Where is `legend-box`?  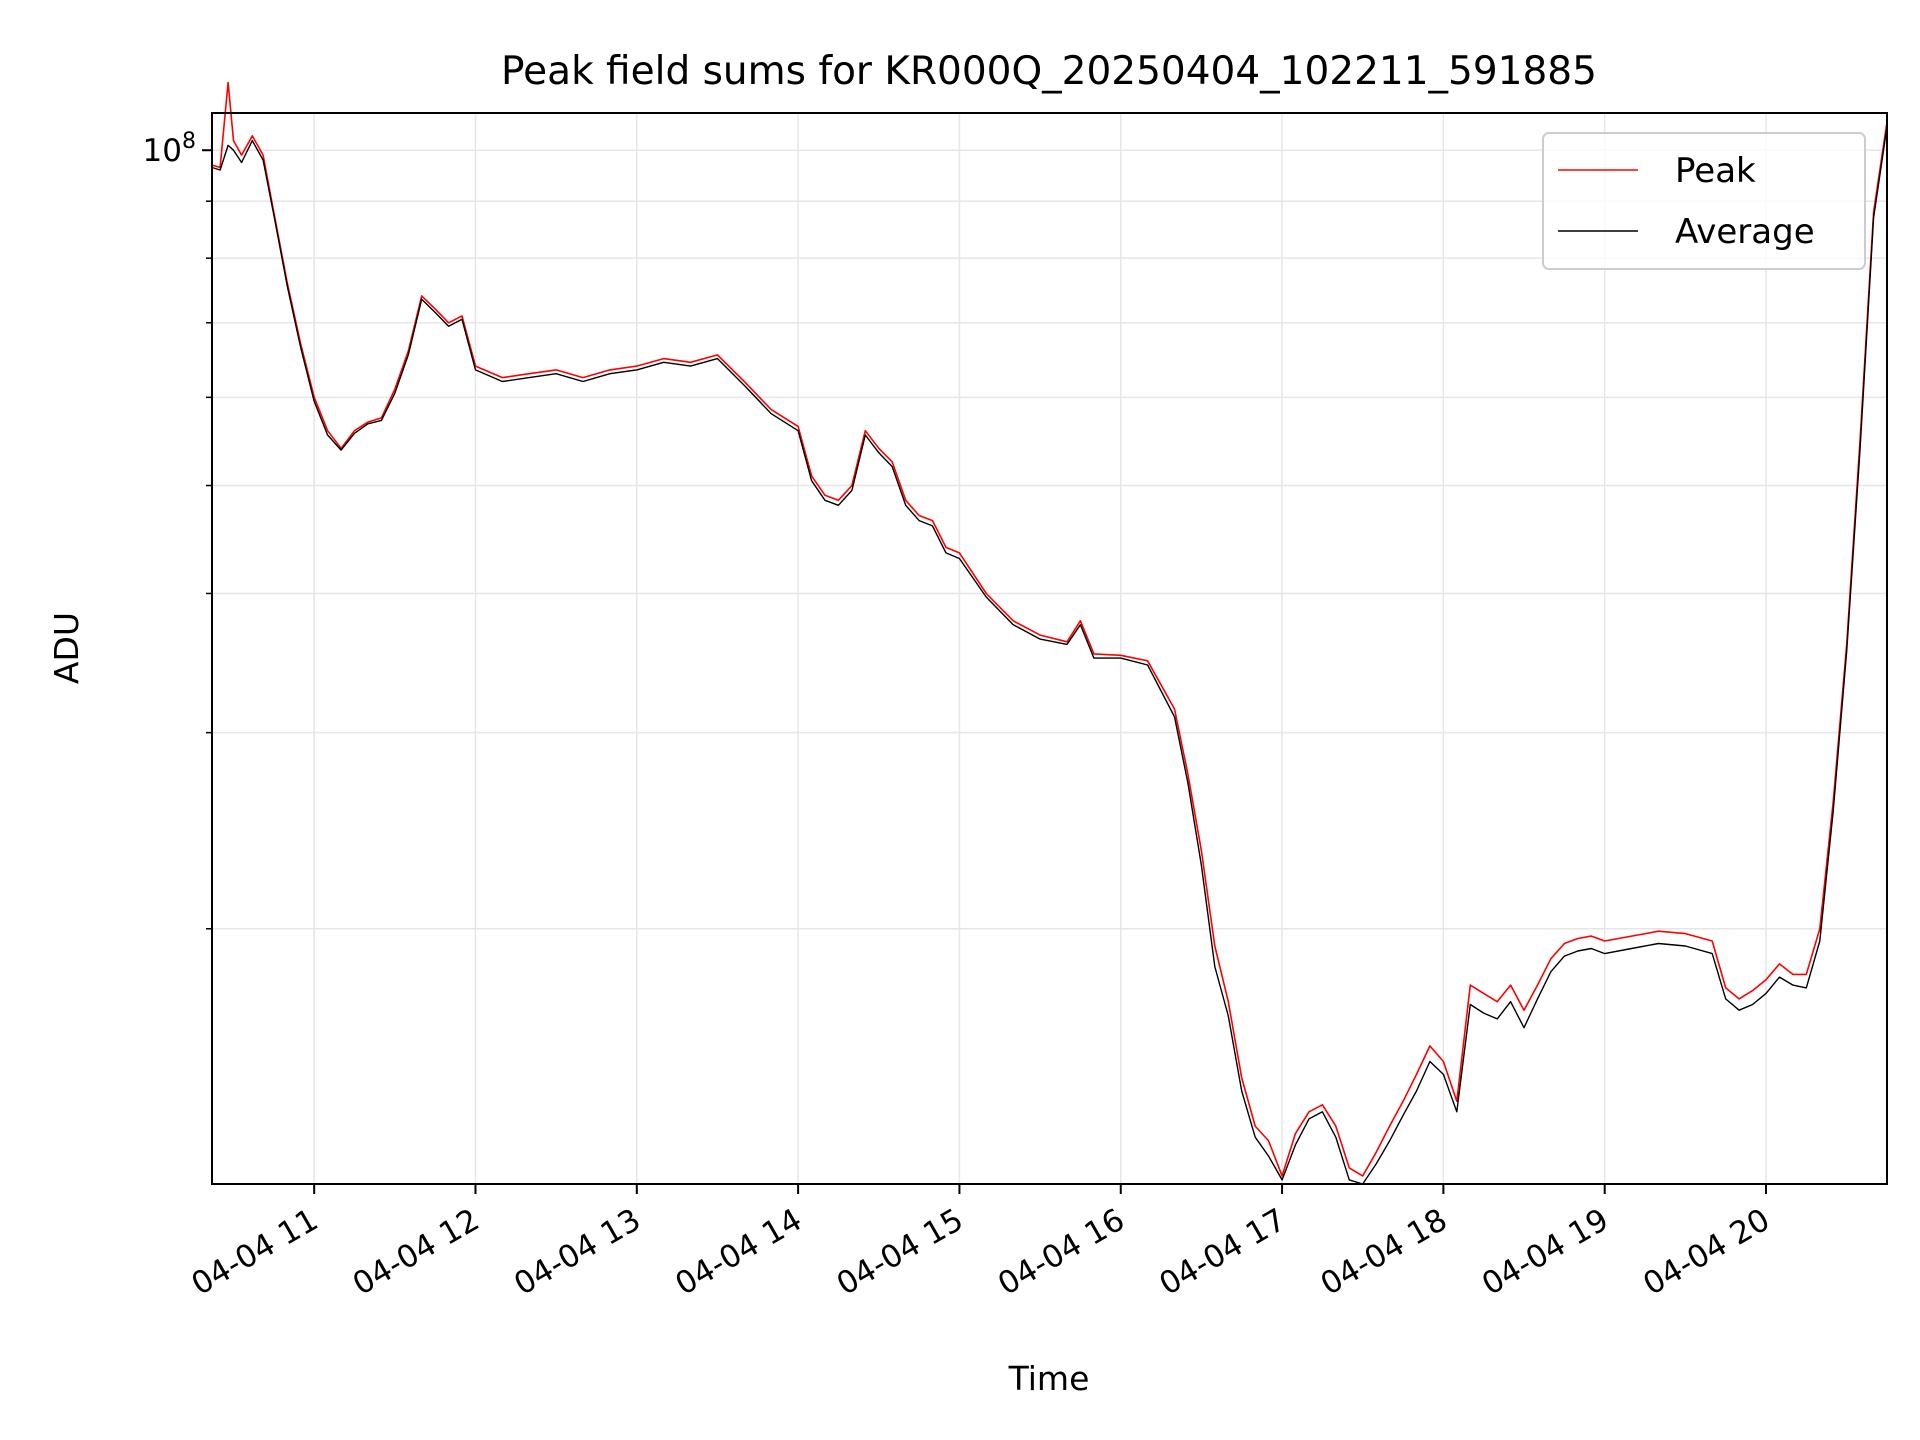
legend-box is located at coordinates (1704, 201).